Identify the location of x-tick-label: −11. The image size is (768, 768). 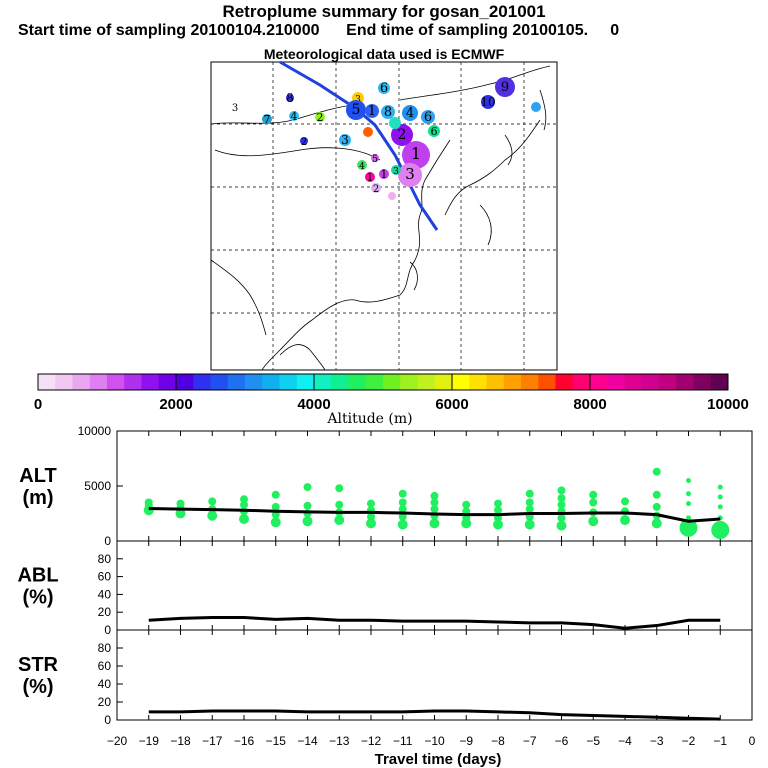
(403, 741).